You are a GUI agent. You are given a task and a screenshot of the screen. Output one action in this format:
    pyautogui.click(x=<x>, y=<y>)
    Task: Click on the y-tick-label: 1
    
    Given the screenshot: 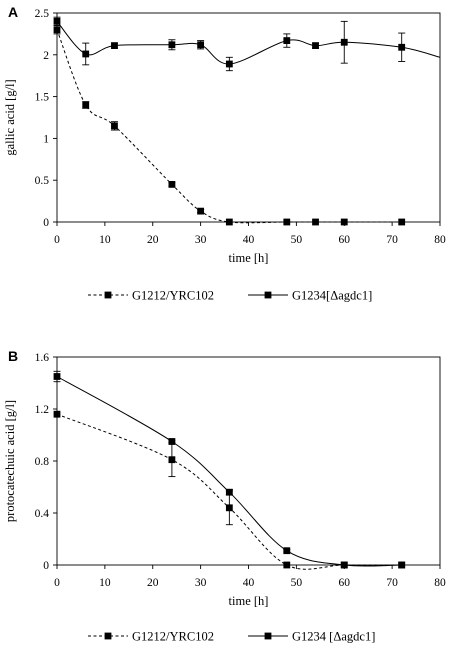 What is the action you would take?
    pyautogui.click(x=46, y=139)
    